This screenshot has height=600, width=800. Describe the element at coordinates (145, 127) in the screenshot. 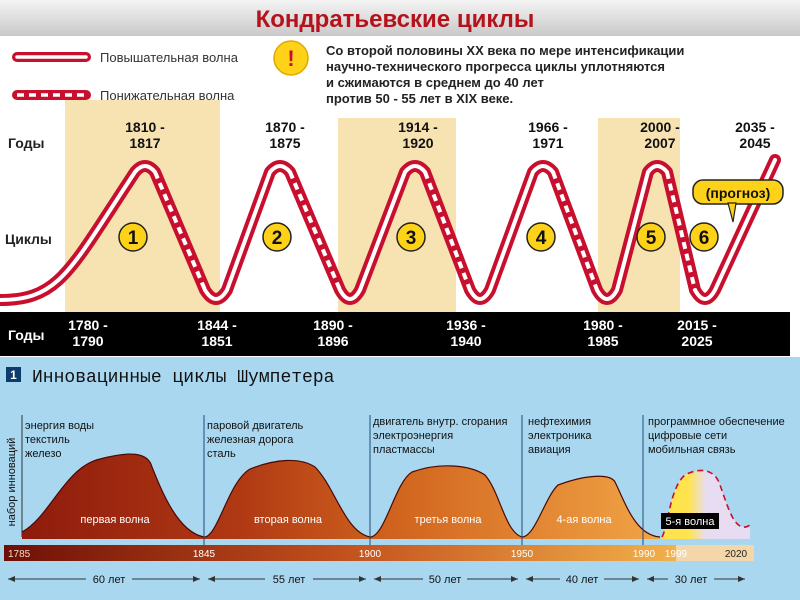

I see `peak-year-start: 1810 -` at that location.